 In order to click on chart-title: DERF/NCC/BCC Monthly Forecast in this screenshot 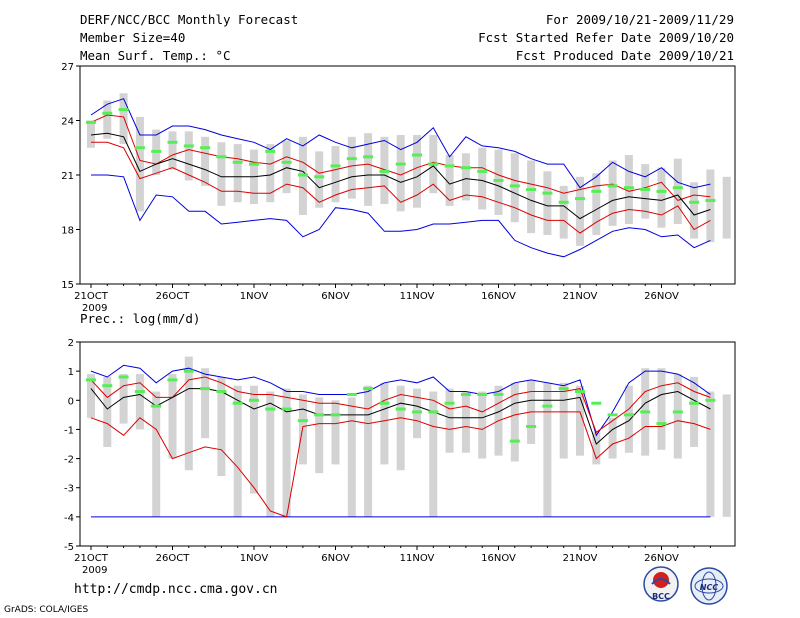, I will do `click(189, 19)`.